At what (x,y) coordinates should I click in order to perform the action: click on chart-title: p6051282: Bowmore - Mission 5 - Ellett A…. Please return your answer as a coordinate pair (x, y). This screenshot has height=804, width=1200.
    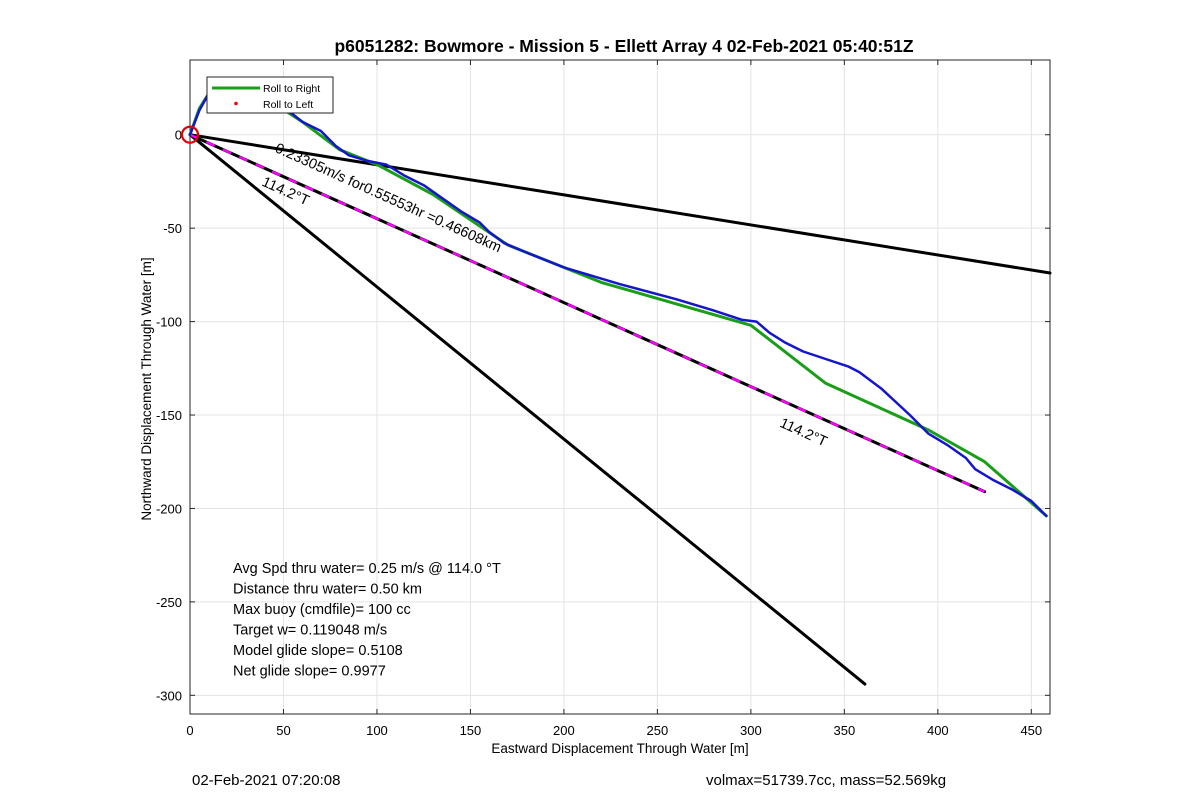
    Looking at the image, I should click on (623, 46).